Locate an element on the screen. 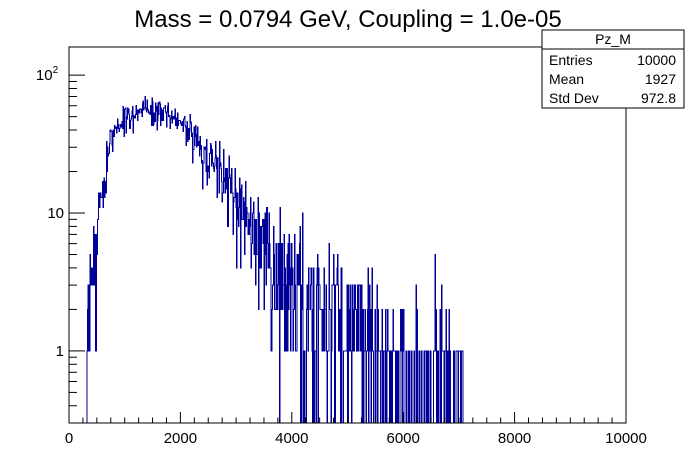 The width and height of the screenshot is (696, 472). x-tick-label: 10000 is located at coordinates (626, 438).